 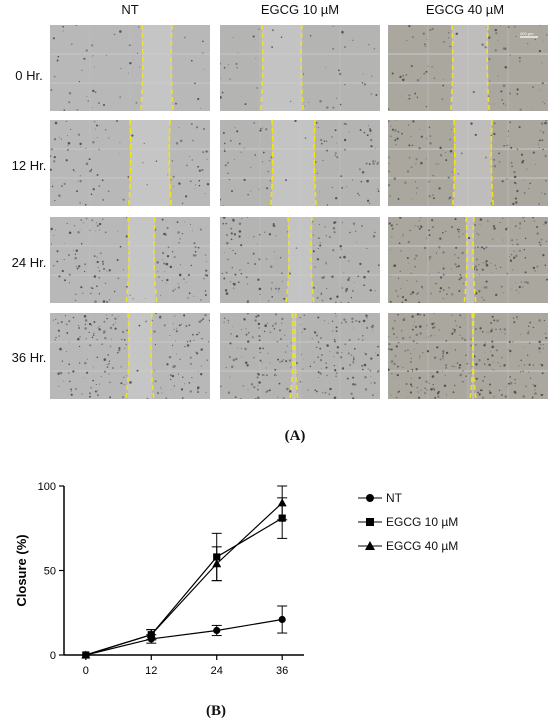 I want to click on legend-label-egcg-40: EGCG 40 µM, so click(x=422, y=546).